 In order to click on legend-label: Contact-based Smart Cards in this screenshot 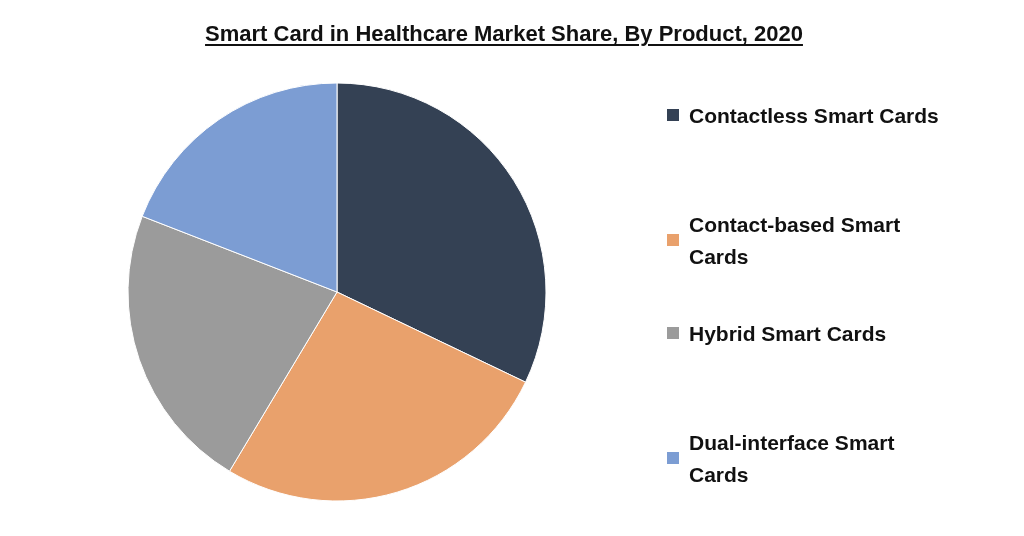, I will do `click(795, 240)`.